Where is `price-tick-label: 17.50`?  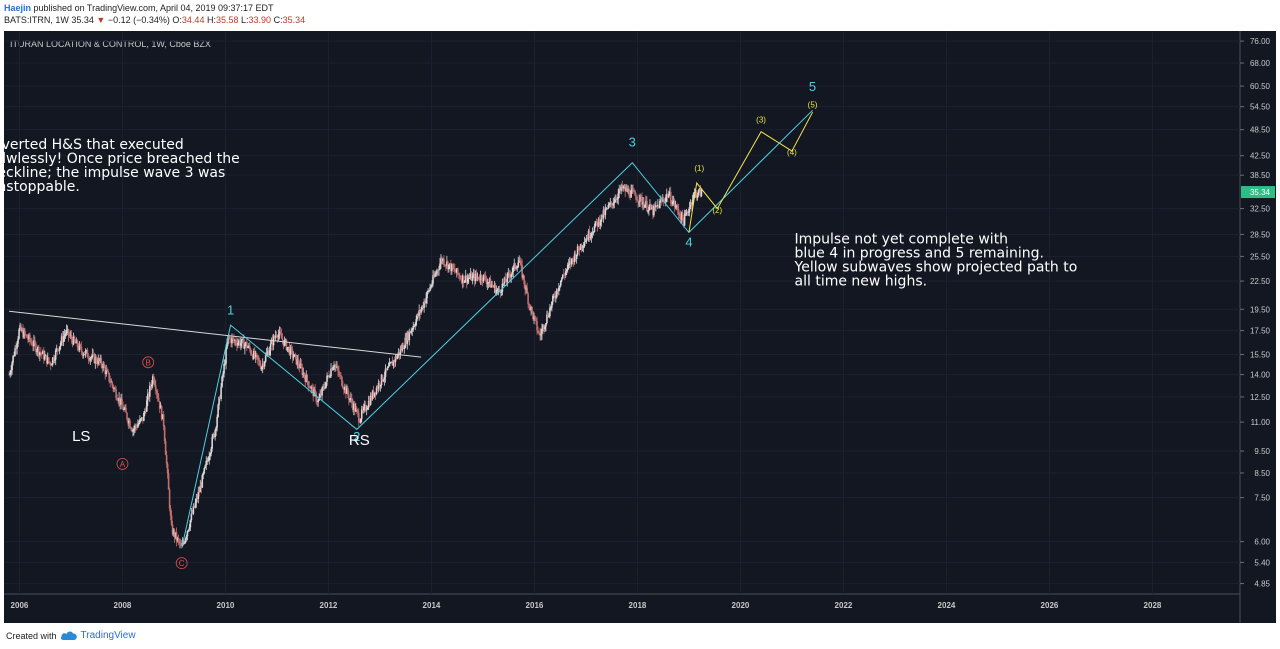 price-tick-label: 17.50 is located at coordinates (1260, 331).